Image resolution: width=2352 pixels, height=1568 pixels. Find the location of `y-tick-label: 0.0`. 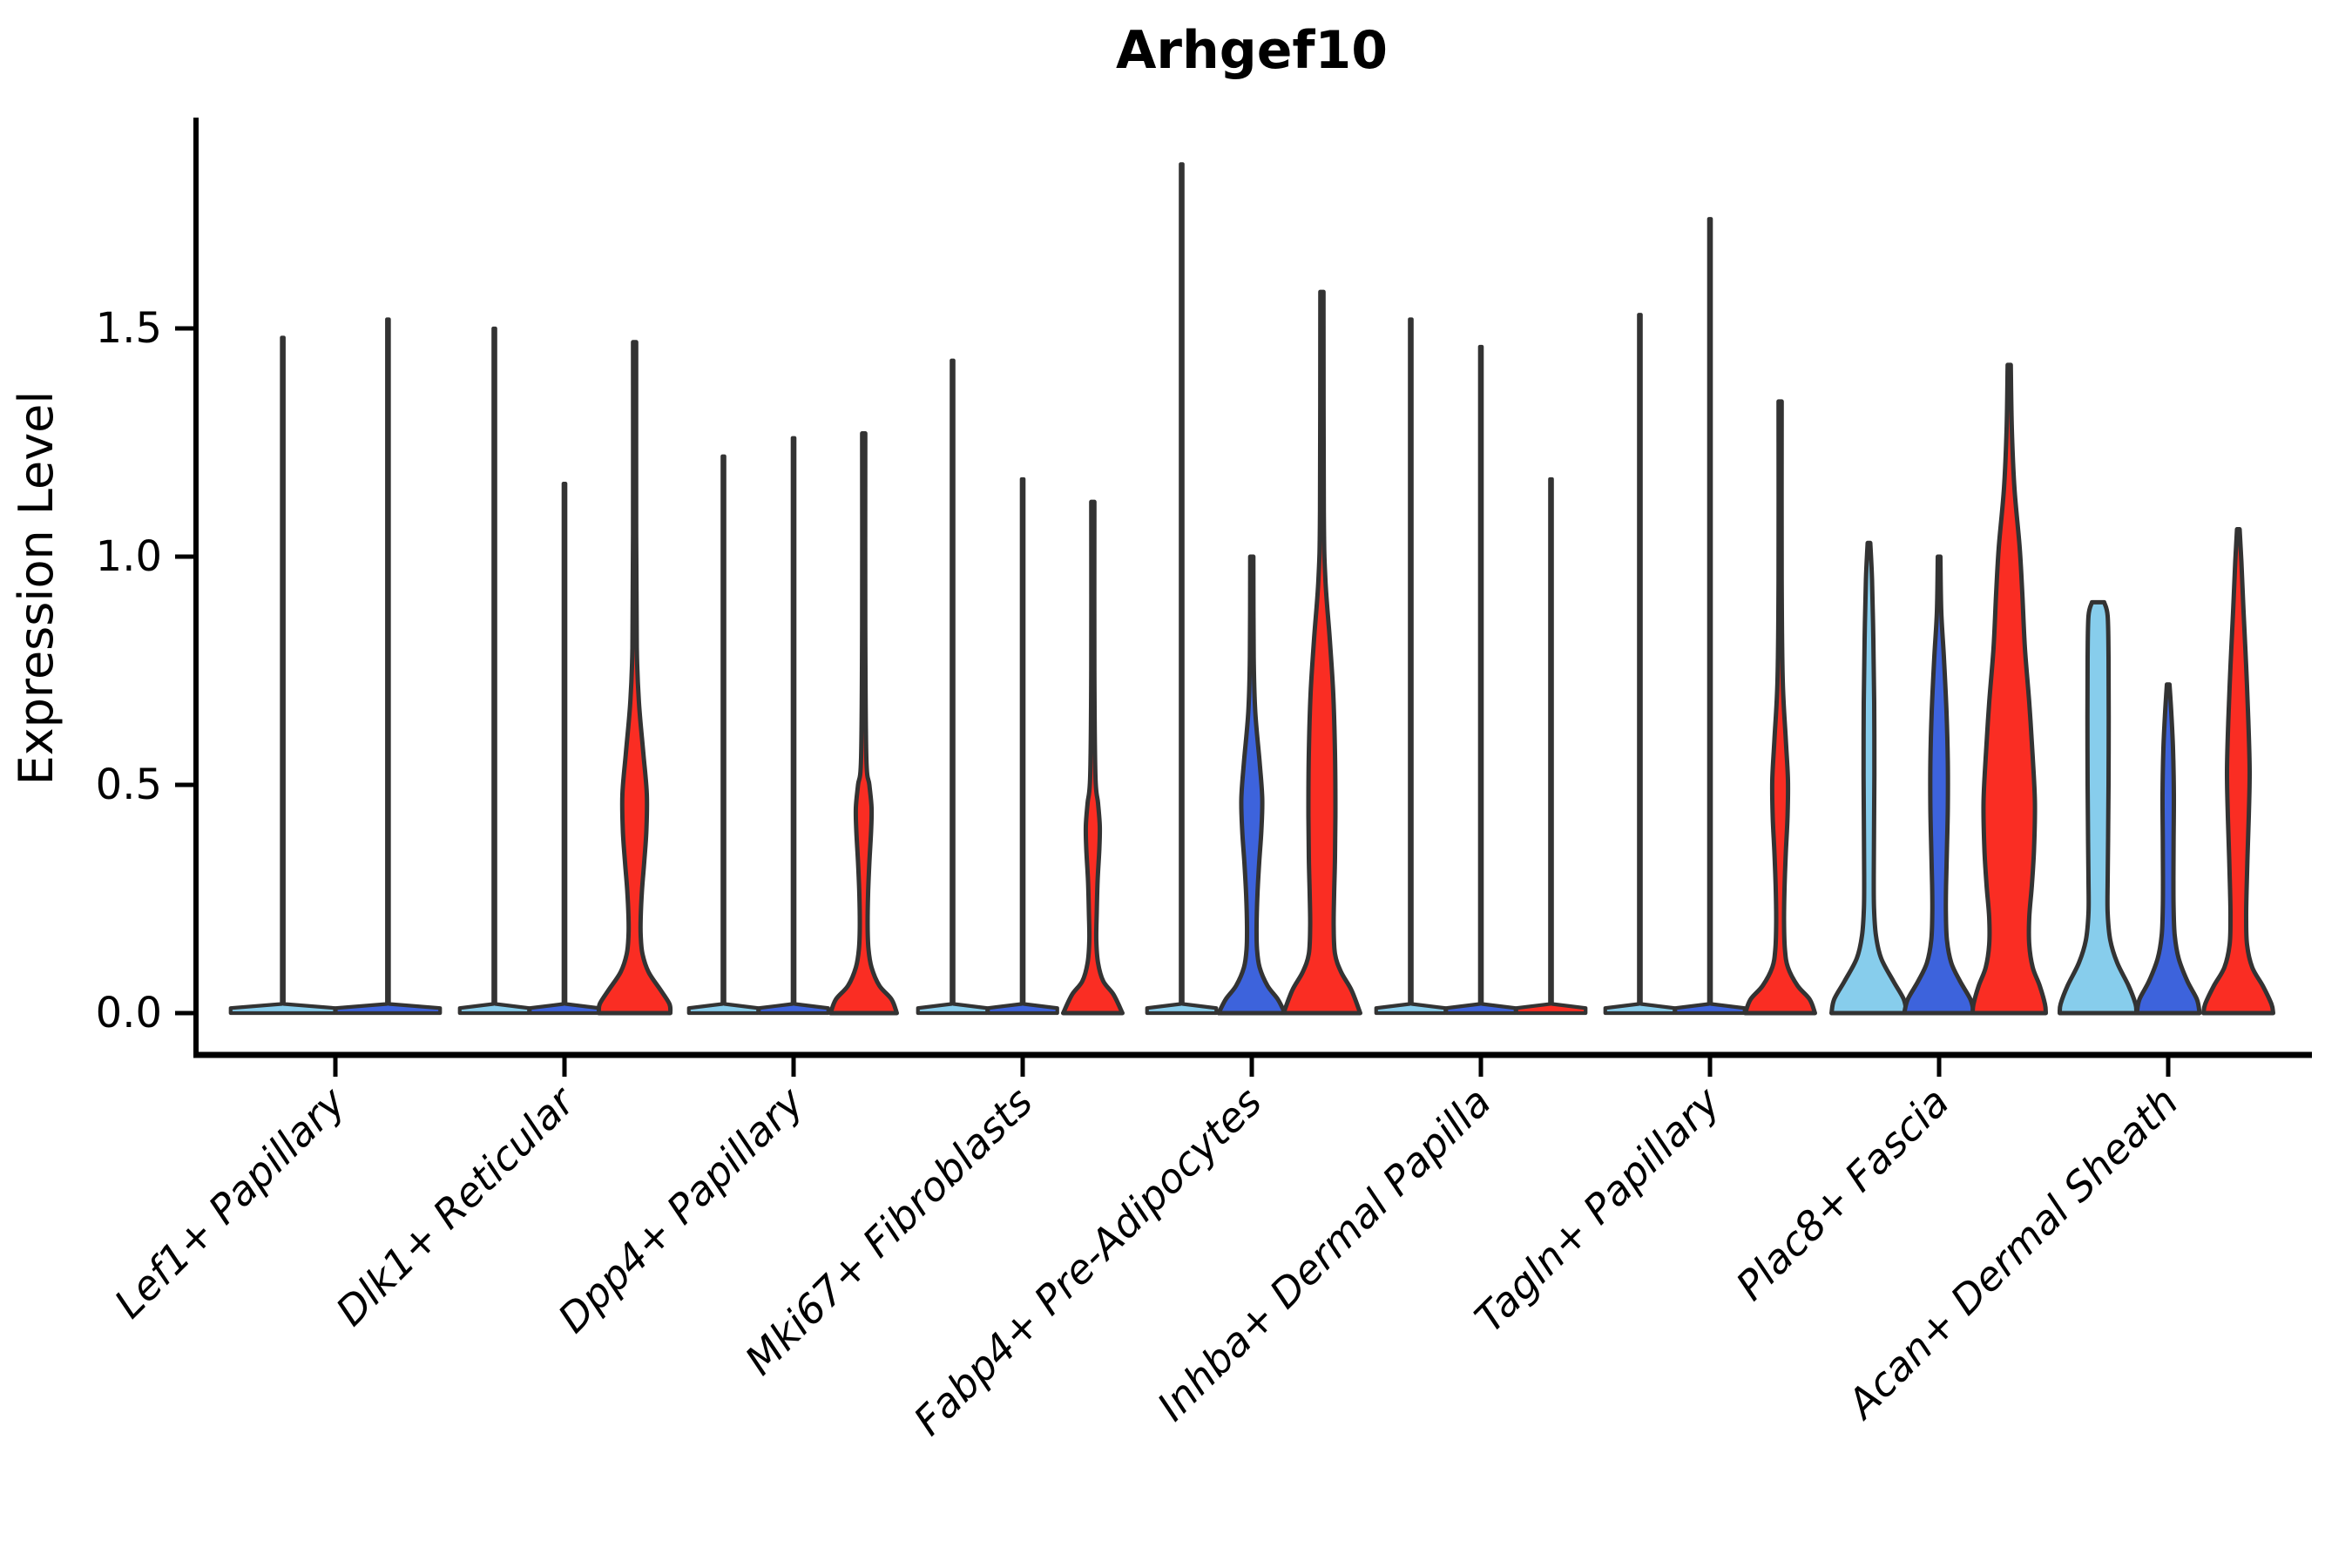

y-tick-label: 0.0 is located at coordinates (129, 1013).